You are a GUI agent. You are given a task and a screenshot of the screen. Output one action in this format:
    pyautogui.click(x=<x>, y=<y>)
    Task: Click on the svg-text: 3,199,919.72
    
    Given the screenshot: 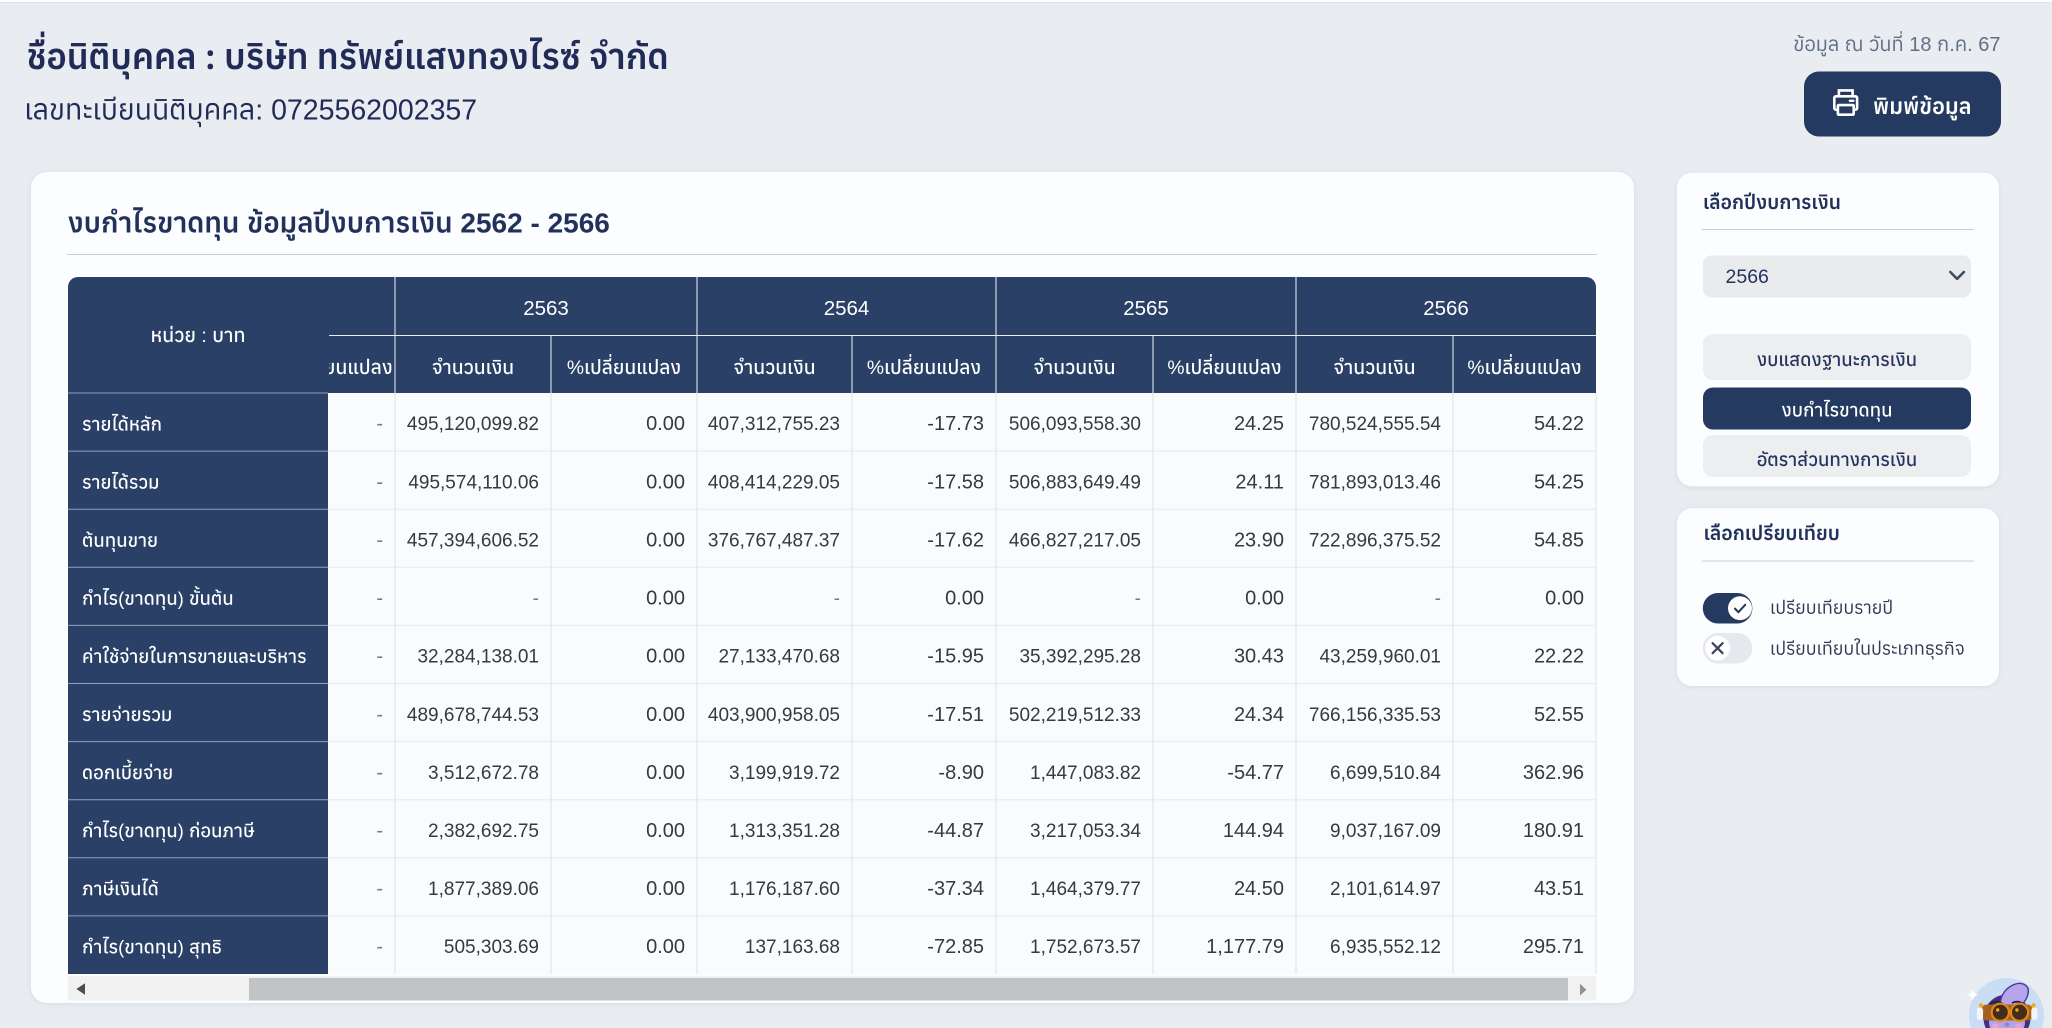 What is the action you would take?
    pyautogui.click(x=784, y=773)
    